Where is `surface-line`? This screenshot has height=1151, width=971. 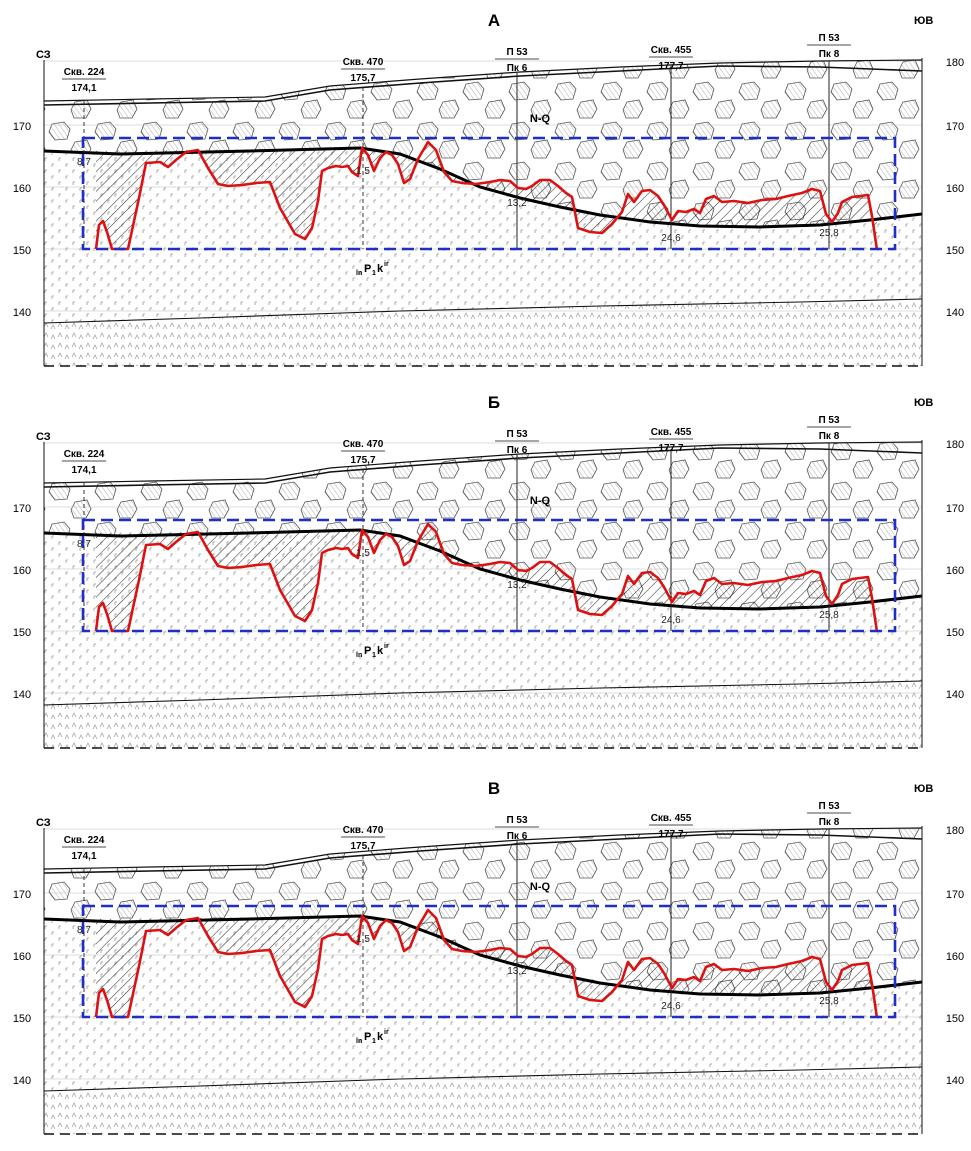 surface-line is located at coordinates (483, 80).